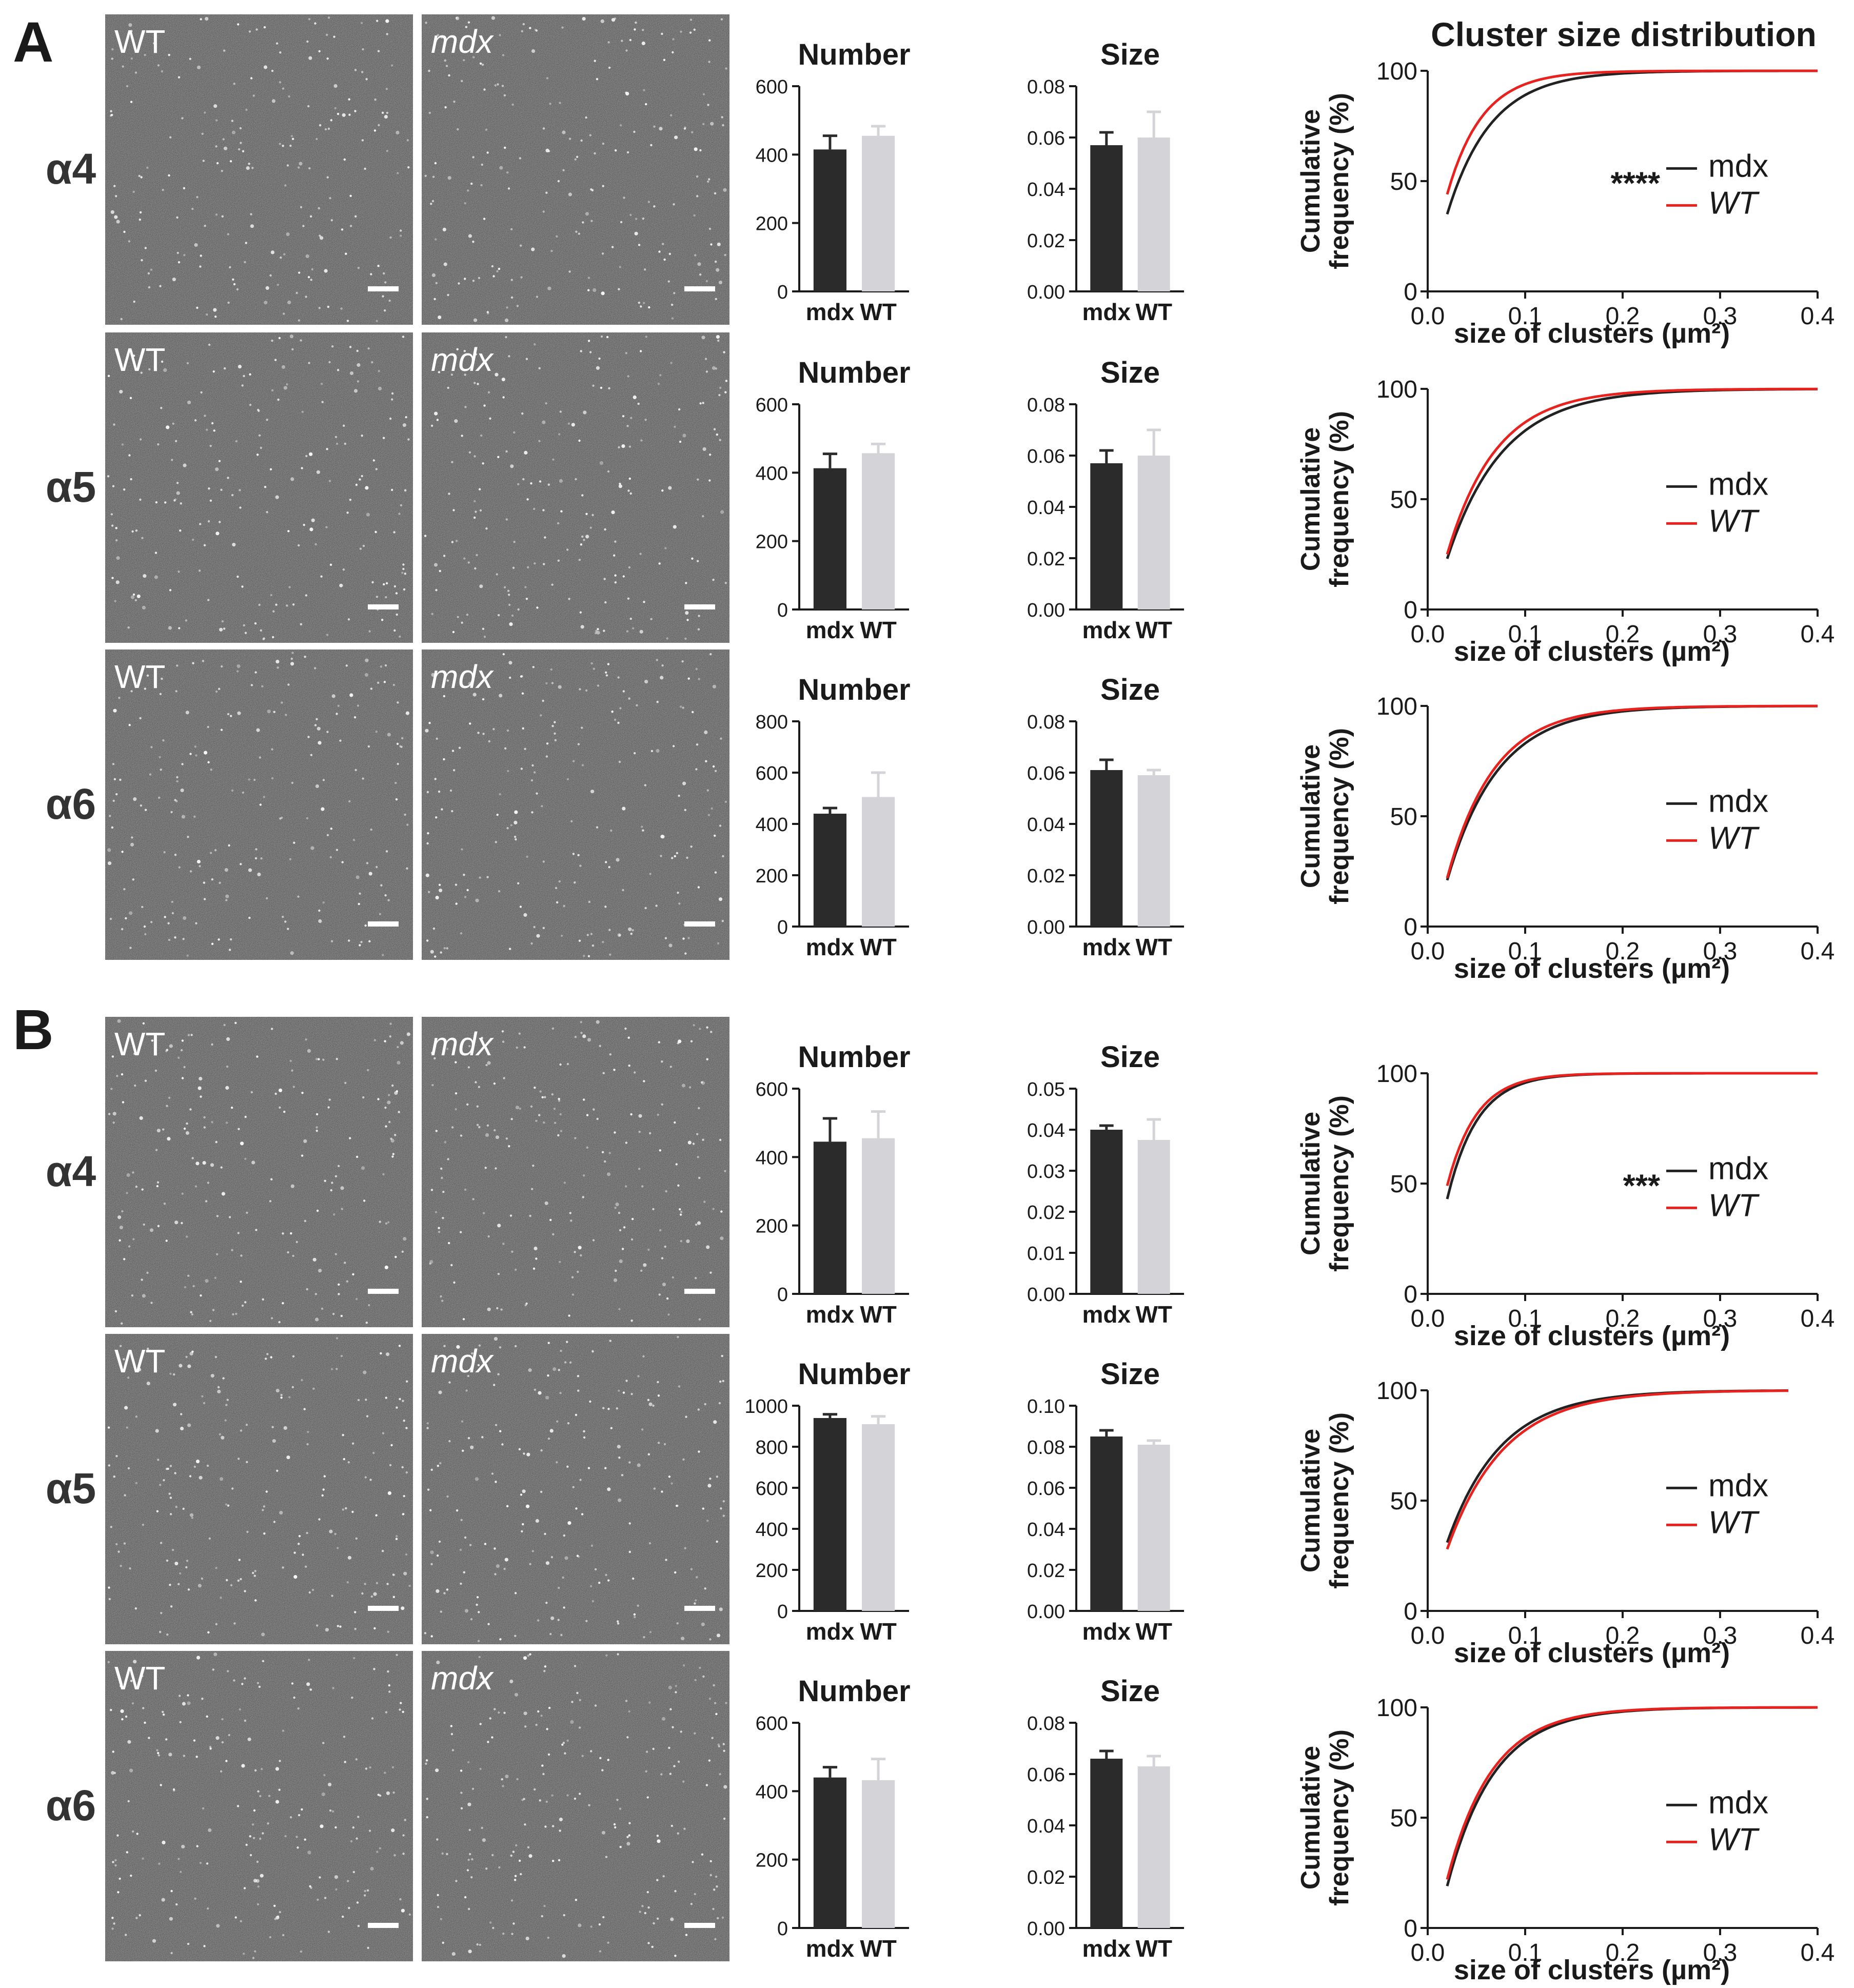  What do you see at coordinates (1046, 1172) in the screenshot?
I see `size-y-tick-label: 0.03` at bounding box center [1046, 1172].